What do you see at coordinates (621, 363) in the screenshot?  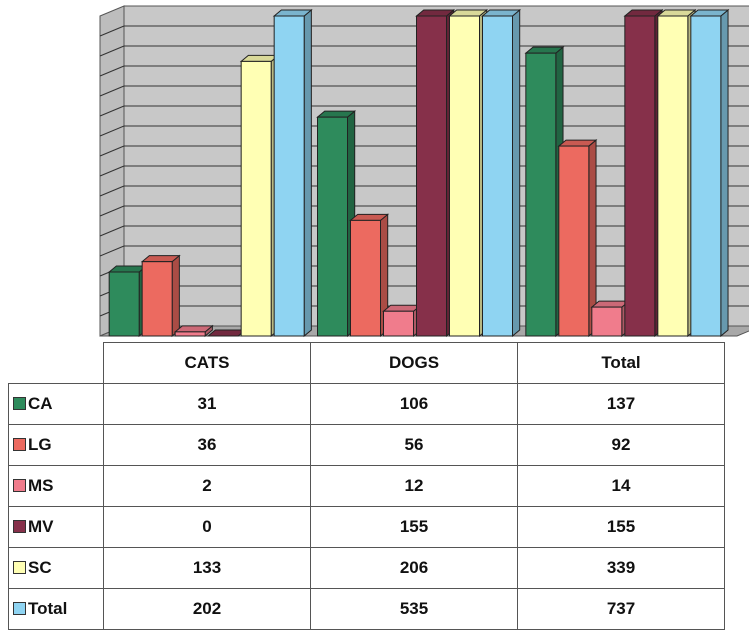 I see `category-header: Total` at bounding box center [621, 363].